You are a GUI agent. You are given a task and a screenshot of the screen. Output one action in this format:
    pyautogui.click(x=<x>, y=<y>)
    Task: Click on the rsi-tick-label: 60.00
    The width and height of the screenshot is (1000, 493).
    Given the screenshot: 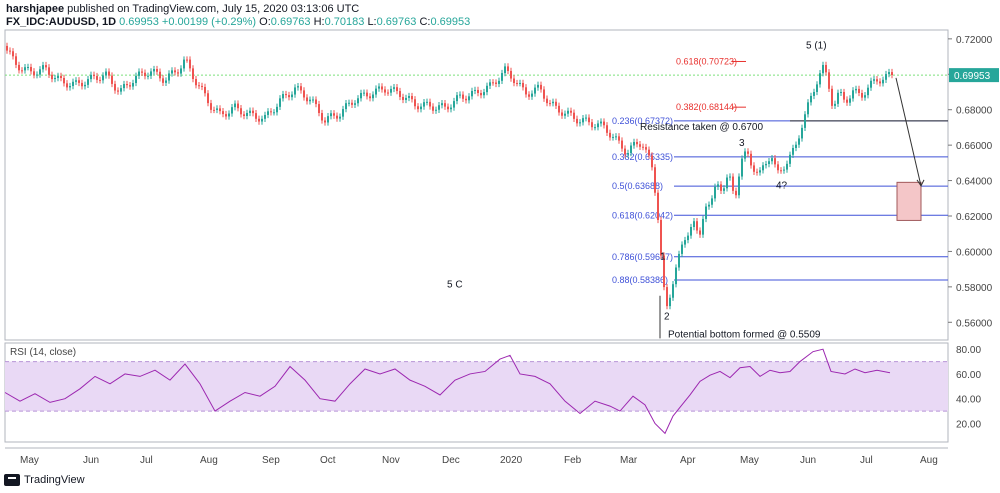 What is the action you would take?
    pyautogui.click(x=968, y=375)
    